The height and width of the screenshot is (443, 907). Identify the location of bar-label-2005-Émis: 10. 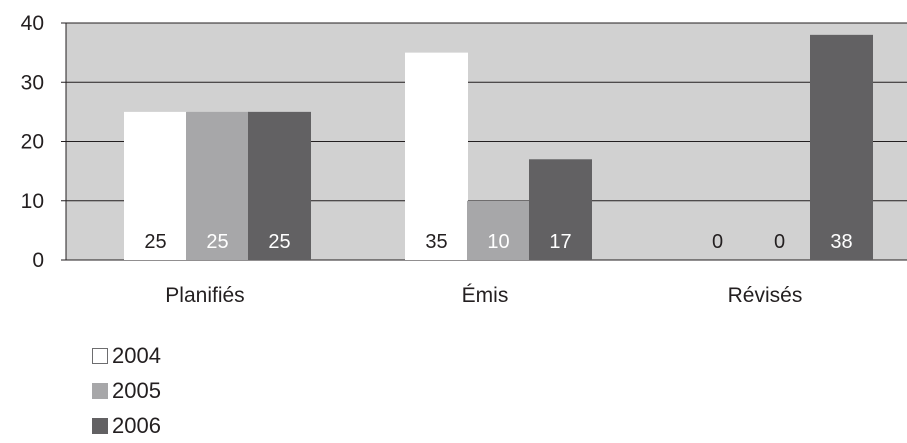
(498, 242).